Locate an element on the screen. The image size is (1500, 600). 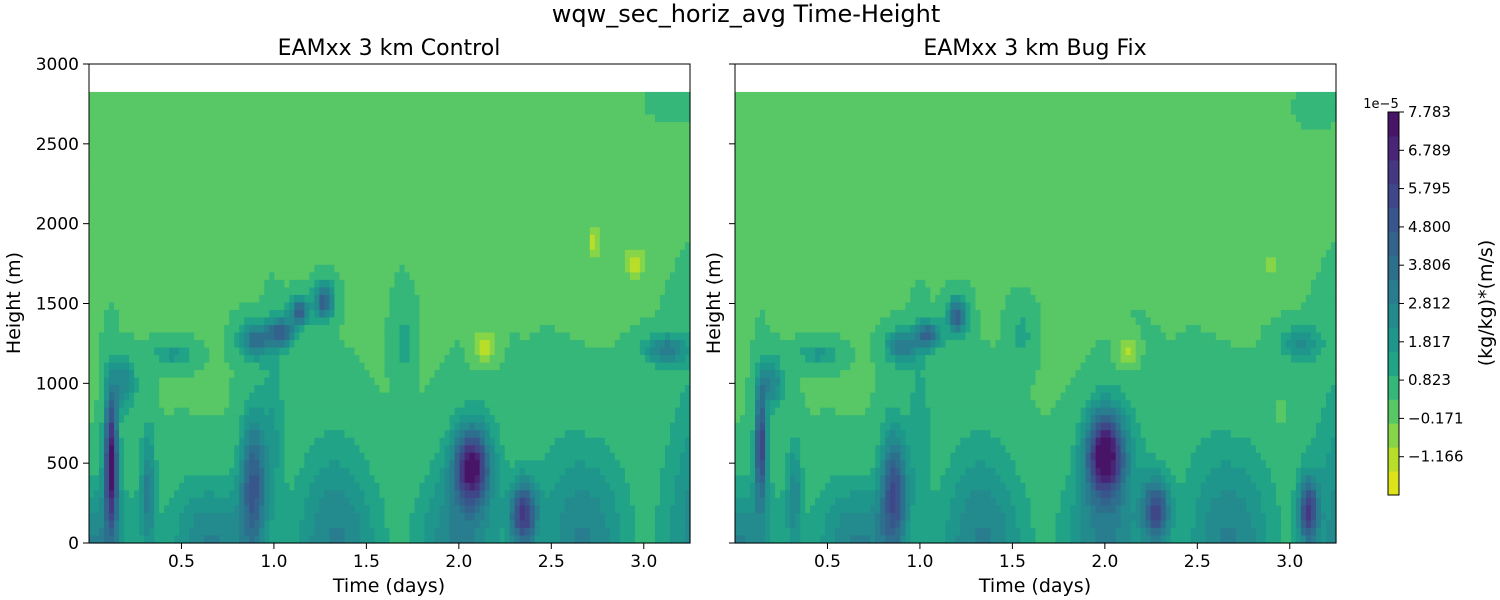
colorbar-segment is located at coordinates (1393, 124).